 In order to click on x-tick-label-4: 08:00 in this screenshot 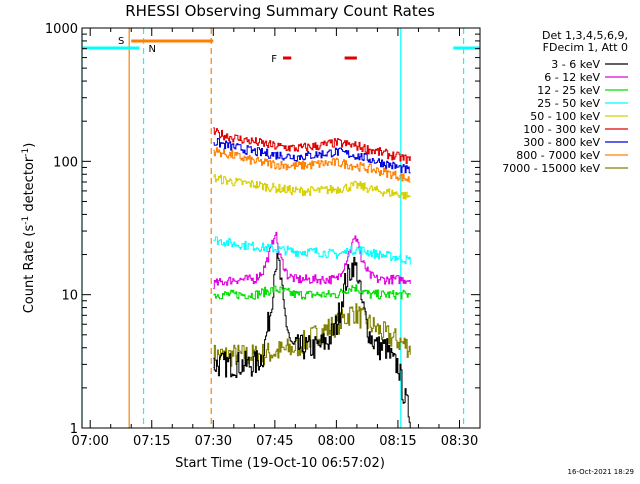, I will do `click(336, 441)`.